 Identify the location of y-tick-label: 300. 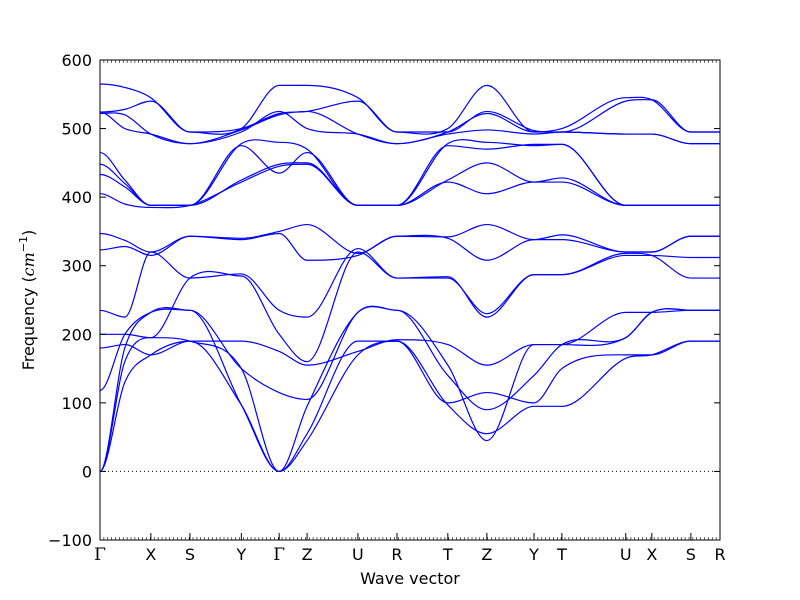
(76, 266).